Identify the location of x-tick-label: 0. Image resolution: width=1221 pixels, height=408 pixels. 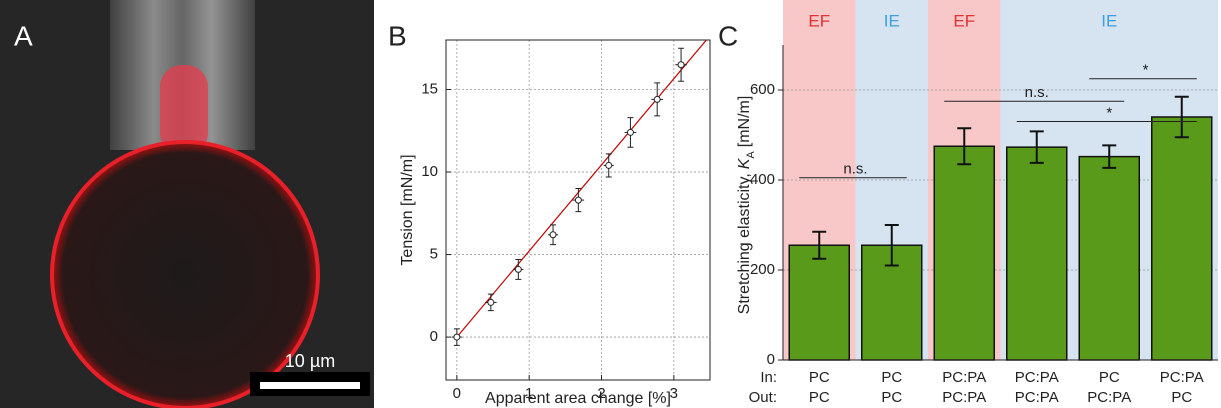
(457, 393).